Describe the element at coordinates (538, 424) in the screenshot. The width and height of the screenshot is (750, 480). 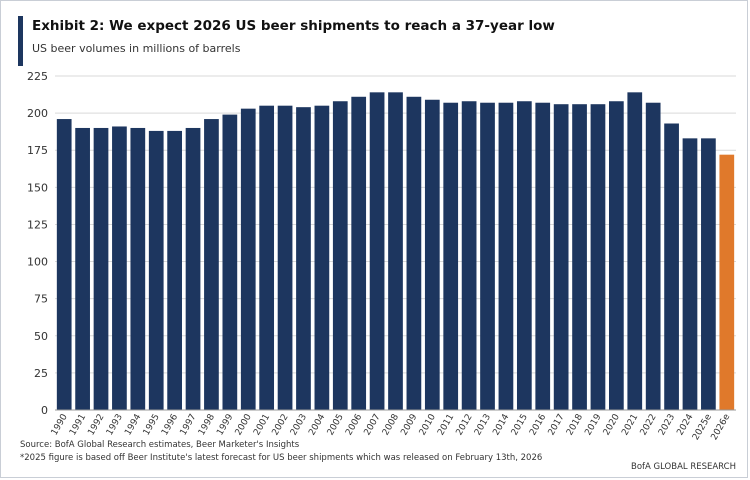
I see `x-tick-label: 2016` at that location.